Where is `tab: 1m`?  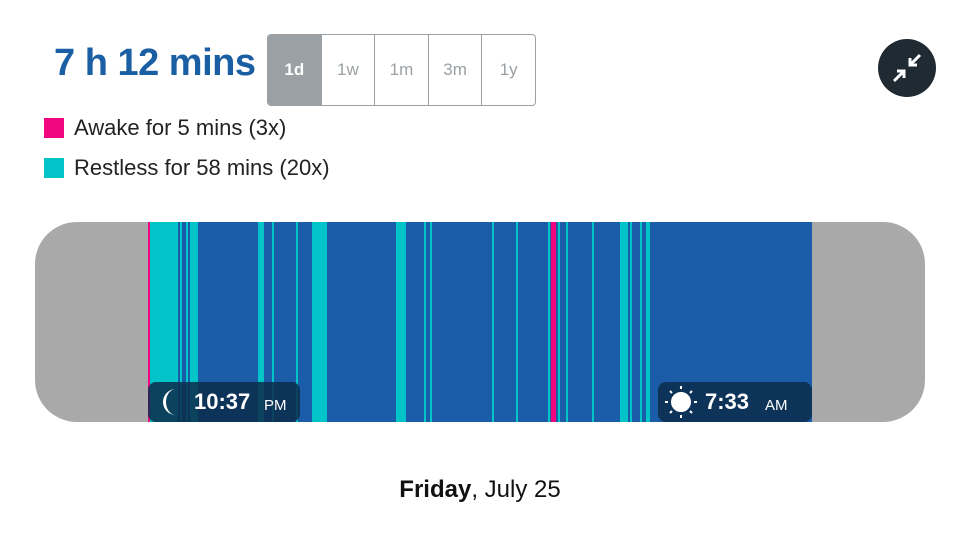
tab: 1m is located at coordinates (401, 70).